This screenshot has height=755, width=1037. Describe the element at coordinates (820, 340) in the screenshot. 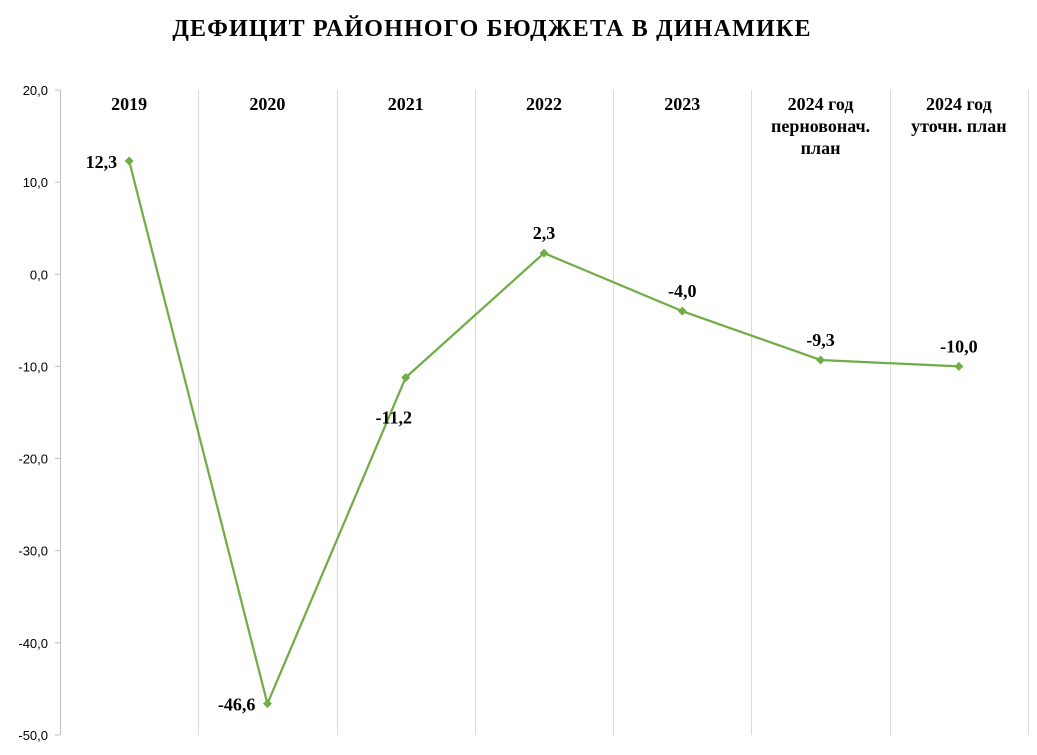

I see `data-label: -9,3` at that location.